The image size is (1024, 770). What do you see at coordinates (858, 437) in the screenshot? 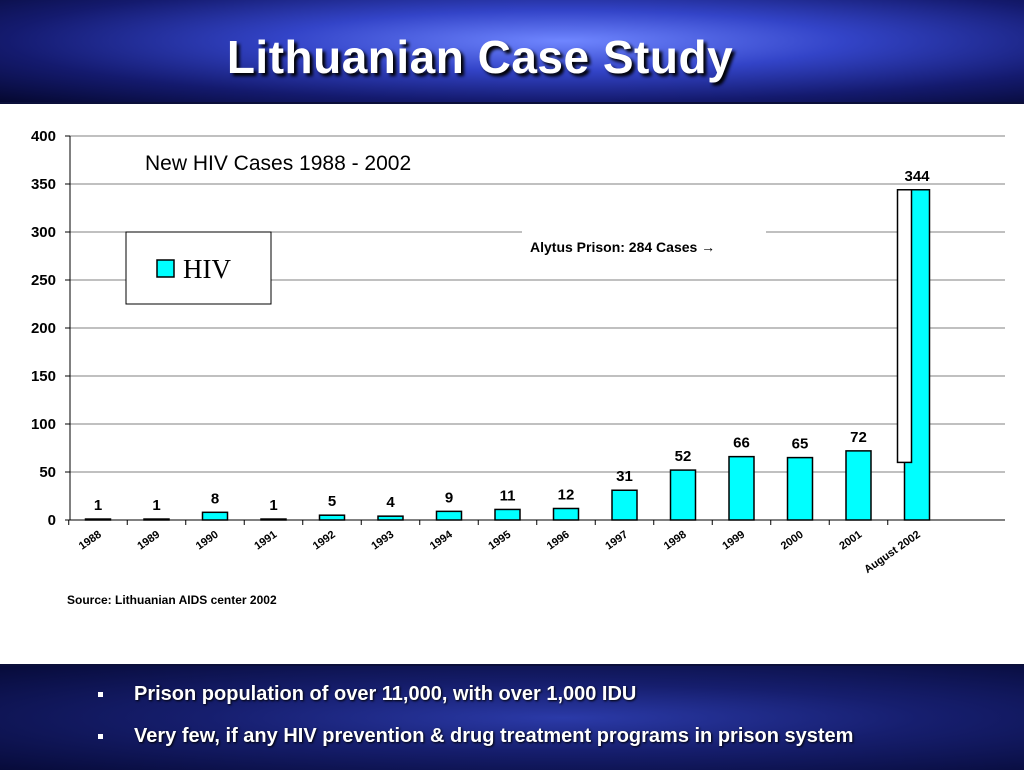
I see `data-label: 72` at bounding box center [858, 437].